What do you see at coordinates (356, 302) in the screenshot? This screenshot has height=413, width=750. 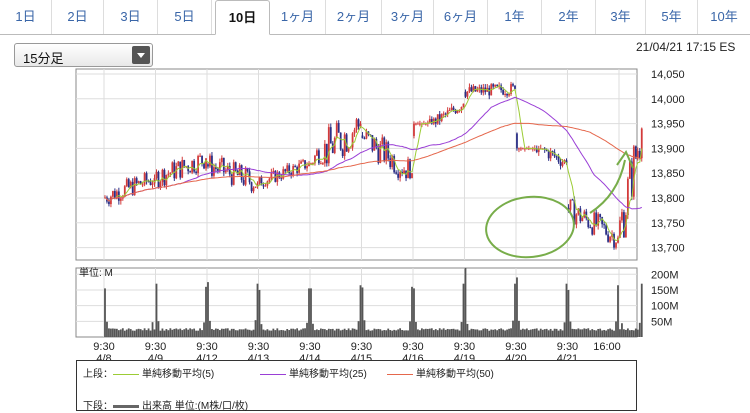 I see `volume-frame` at bounding box center [356, 302].